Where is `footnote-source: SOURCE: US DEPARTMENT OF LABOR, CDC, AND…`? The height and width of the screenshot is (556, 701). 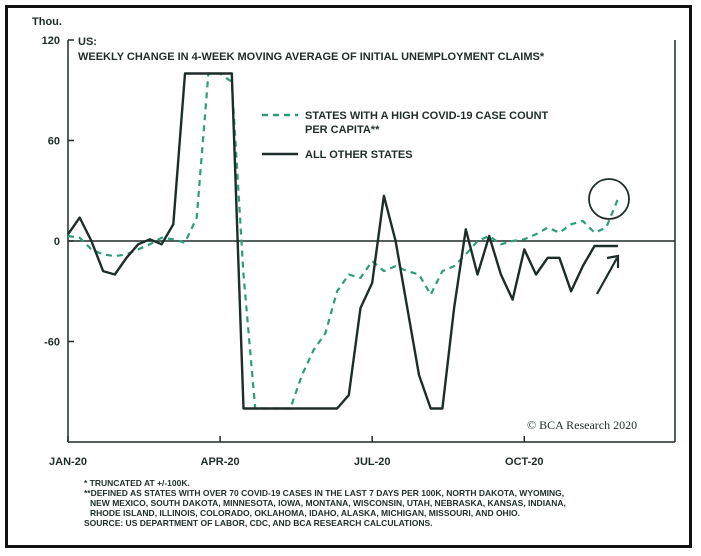 footnote-source: SOURCE: US DEPARTMENT OF LABOR, CDC, AND… is located at coordinates (258, 523).